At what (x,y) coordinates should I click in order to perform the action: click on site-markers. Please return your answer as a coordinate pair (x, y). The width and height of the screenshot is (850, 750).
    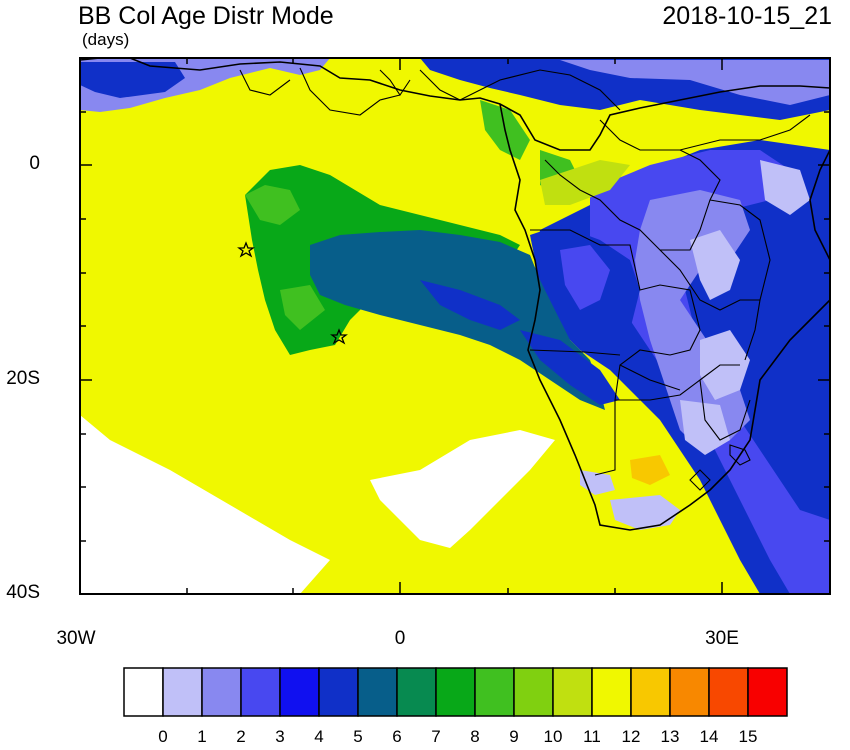
    Looking at the image, I should click on (292, 293).